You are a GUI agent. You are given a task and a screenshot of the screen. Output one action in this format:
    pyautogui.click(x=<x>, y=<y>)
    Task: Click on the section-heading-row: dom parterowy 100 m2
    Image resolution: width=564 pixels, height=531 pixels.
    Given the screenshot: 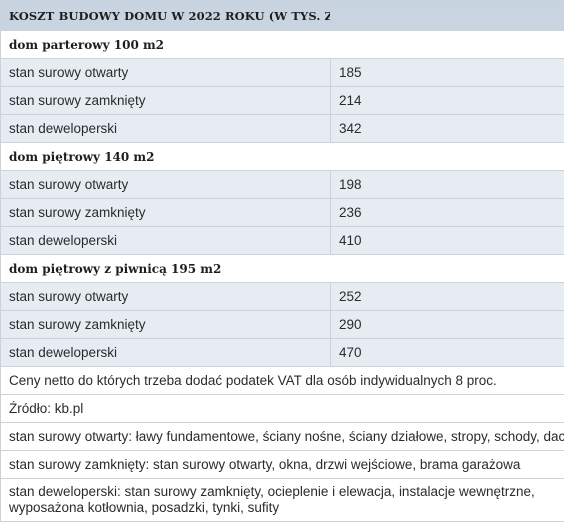 What is the action you would take?
    pyautogui.click(x=282, y=44)
    